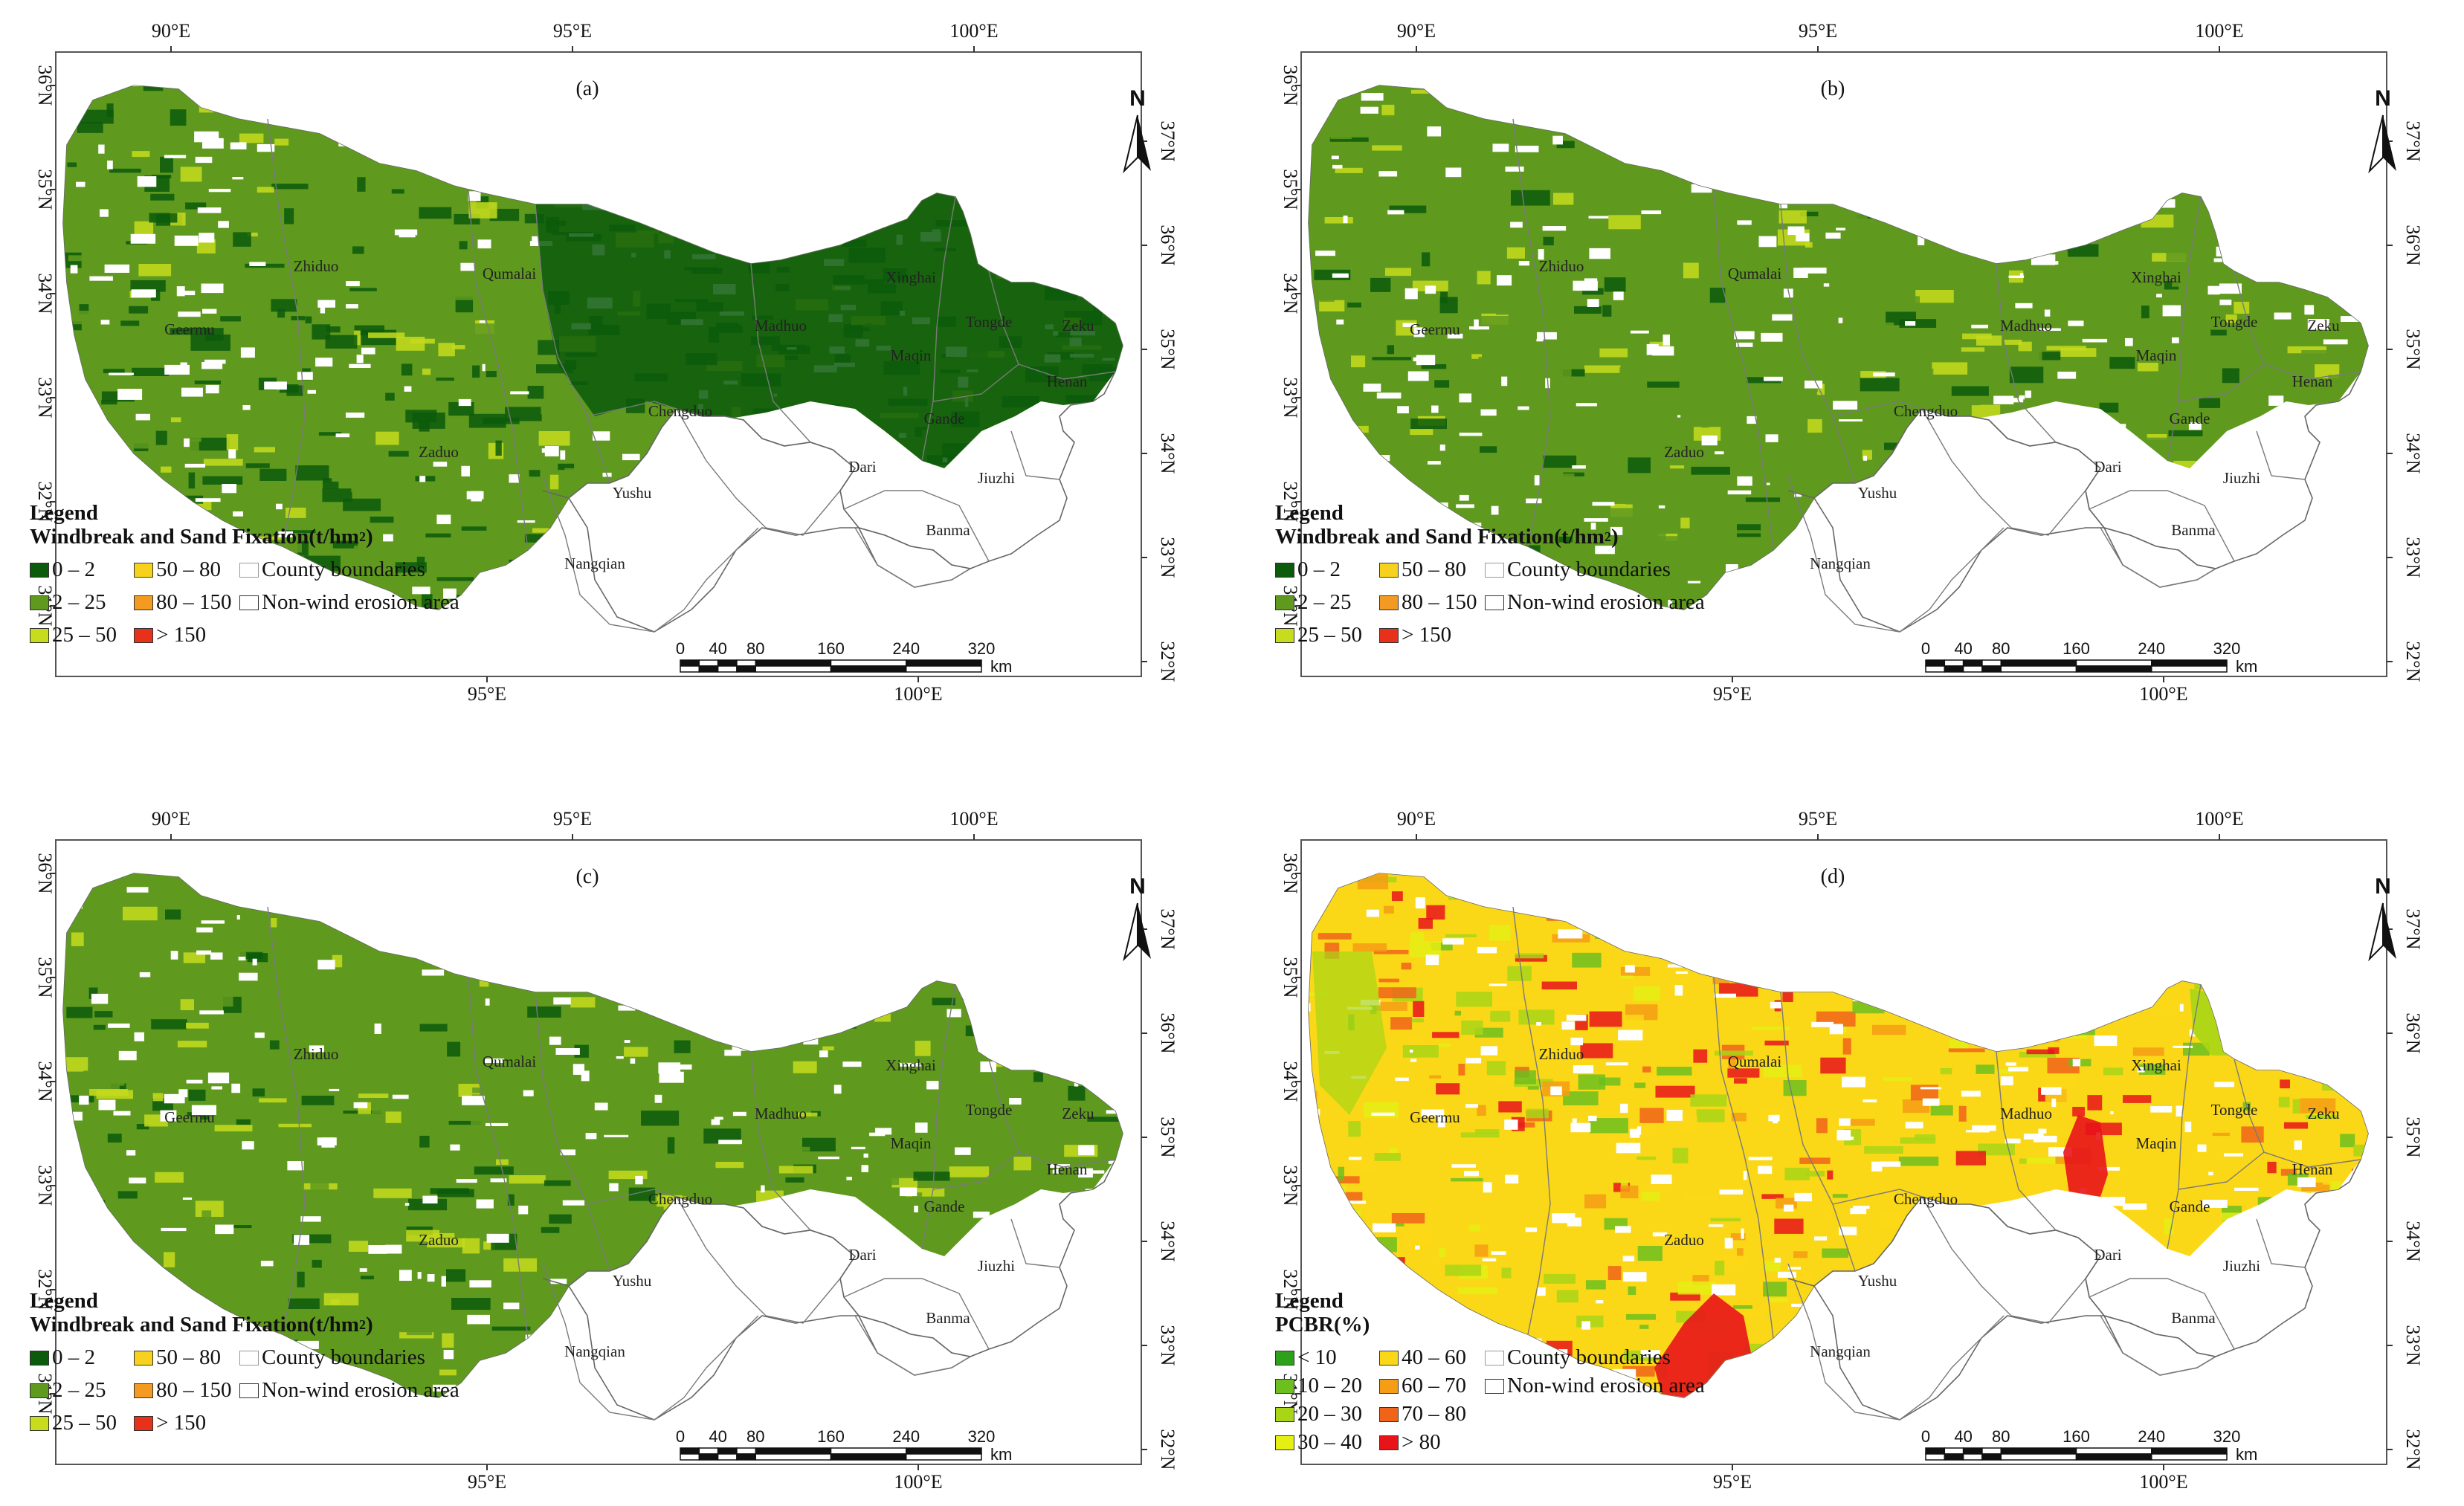 The width and height of the screenshot is (2464, 1506). I want to click on legend-non-wind: Non-wind erosion area, so click(1595, 602).